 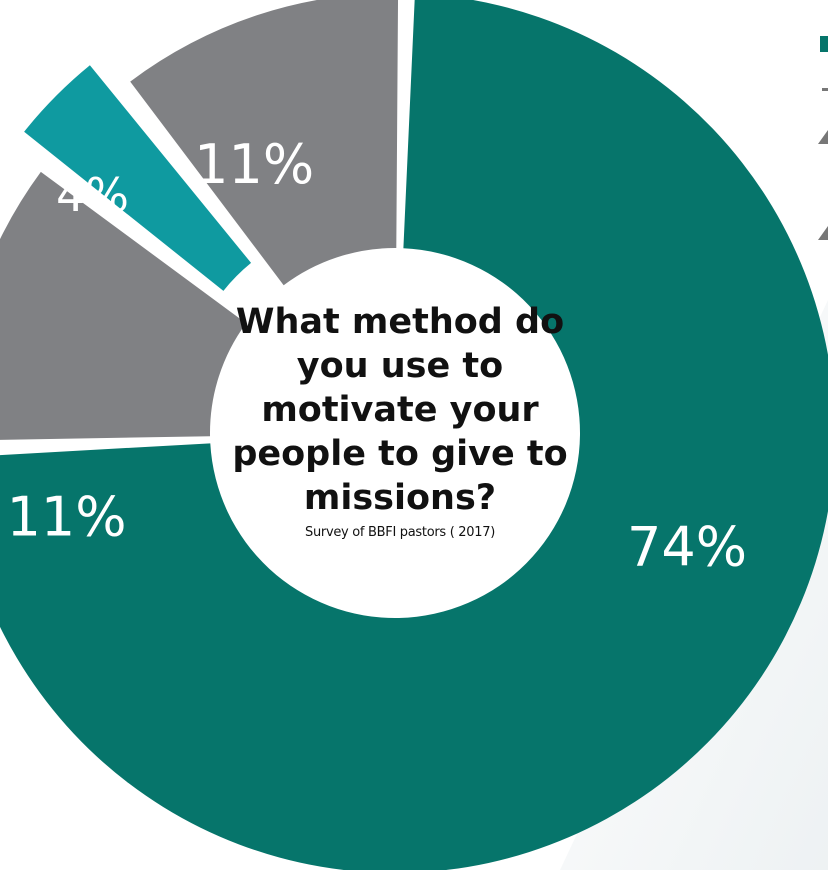 I want to click on decorative-edge-marks, so click(x=823, y=138).